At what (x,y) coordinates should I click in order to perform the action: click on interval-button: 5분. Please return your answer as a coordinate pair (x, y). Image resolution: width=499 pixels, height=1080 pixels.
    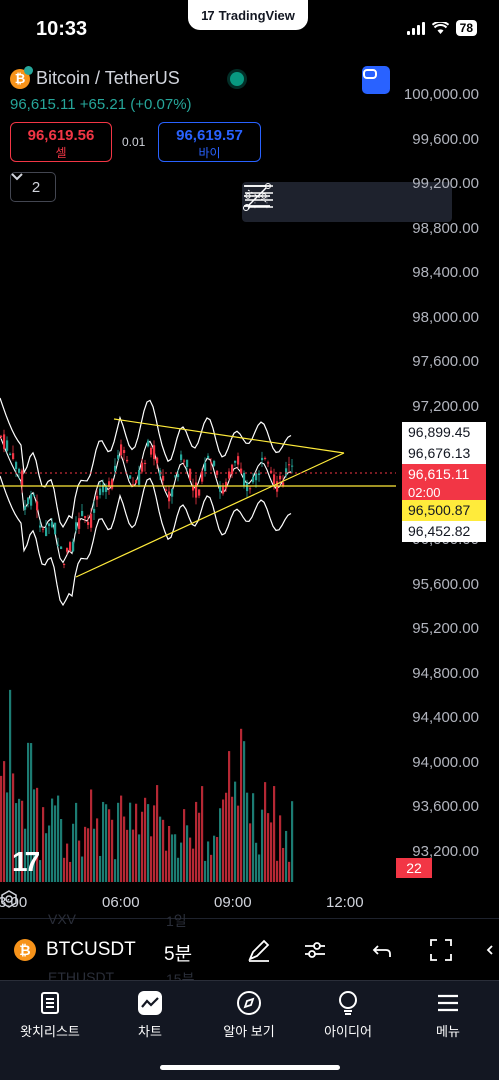
    Looking at the image, I should click on (178, 954).